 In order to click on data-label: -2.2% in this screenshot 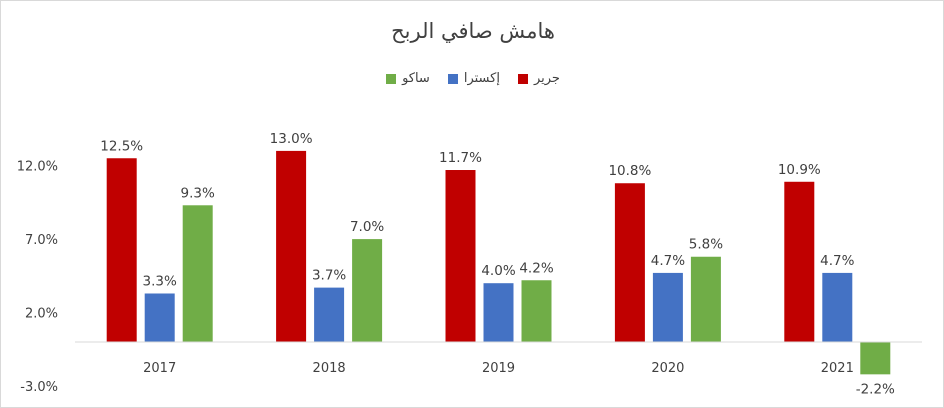, I will do `click(875, 389)`.